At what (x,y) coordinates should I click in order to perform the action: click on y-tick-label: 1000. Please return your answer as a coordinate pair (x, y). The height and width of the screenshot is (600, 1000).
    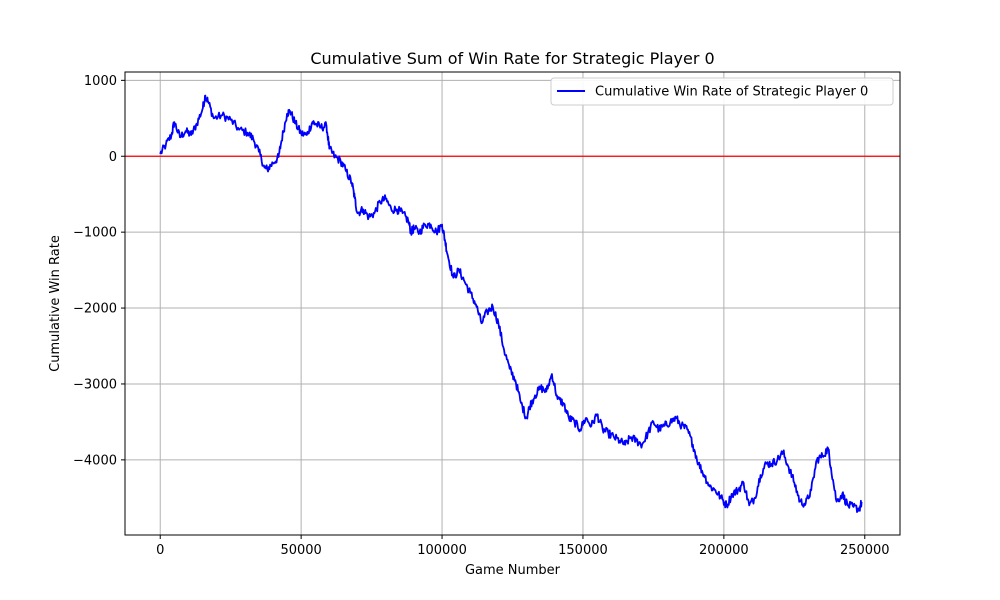
    Looking at the image, I should click on (100, 81).